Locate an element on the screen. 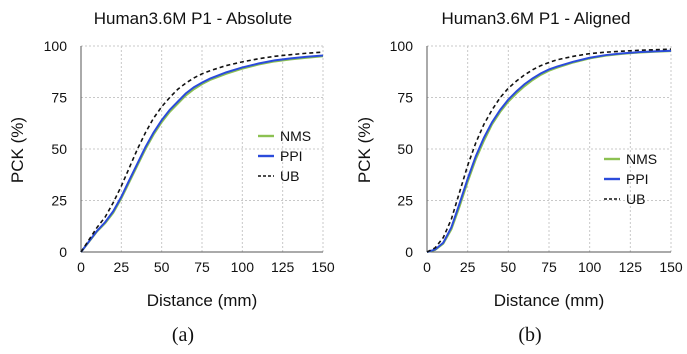 The image size is (687, 354). chart-title: Human3.6M P1 - Aligned is located at coordinates (536, 18).